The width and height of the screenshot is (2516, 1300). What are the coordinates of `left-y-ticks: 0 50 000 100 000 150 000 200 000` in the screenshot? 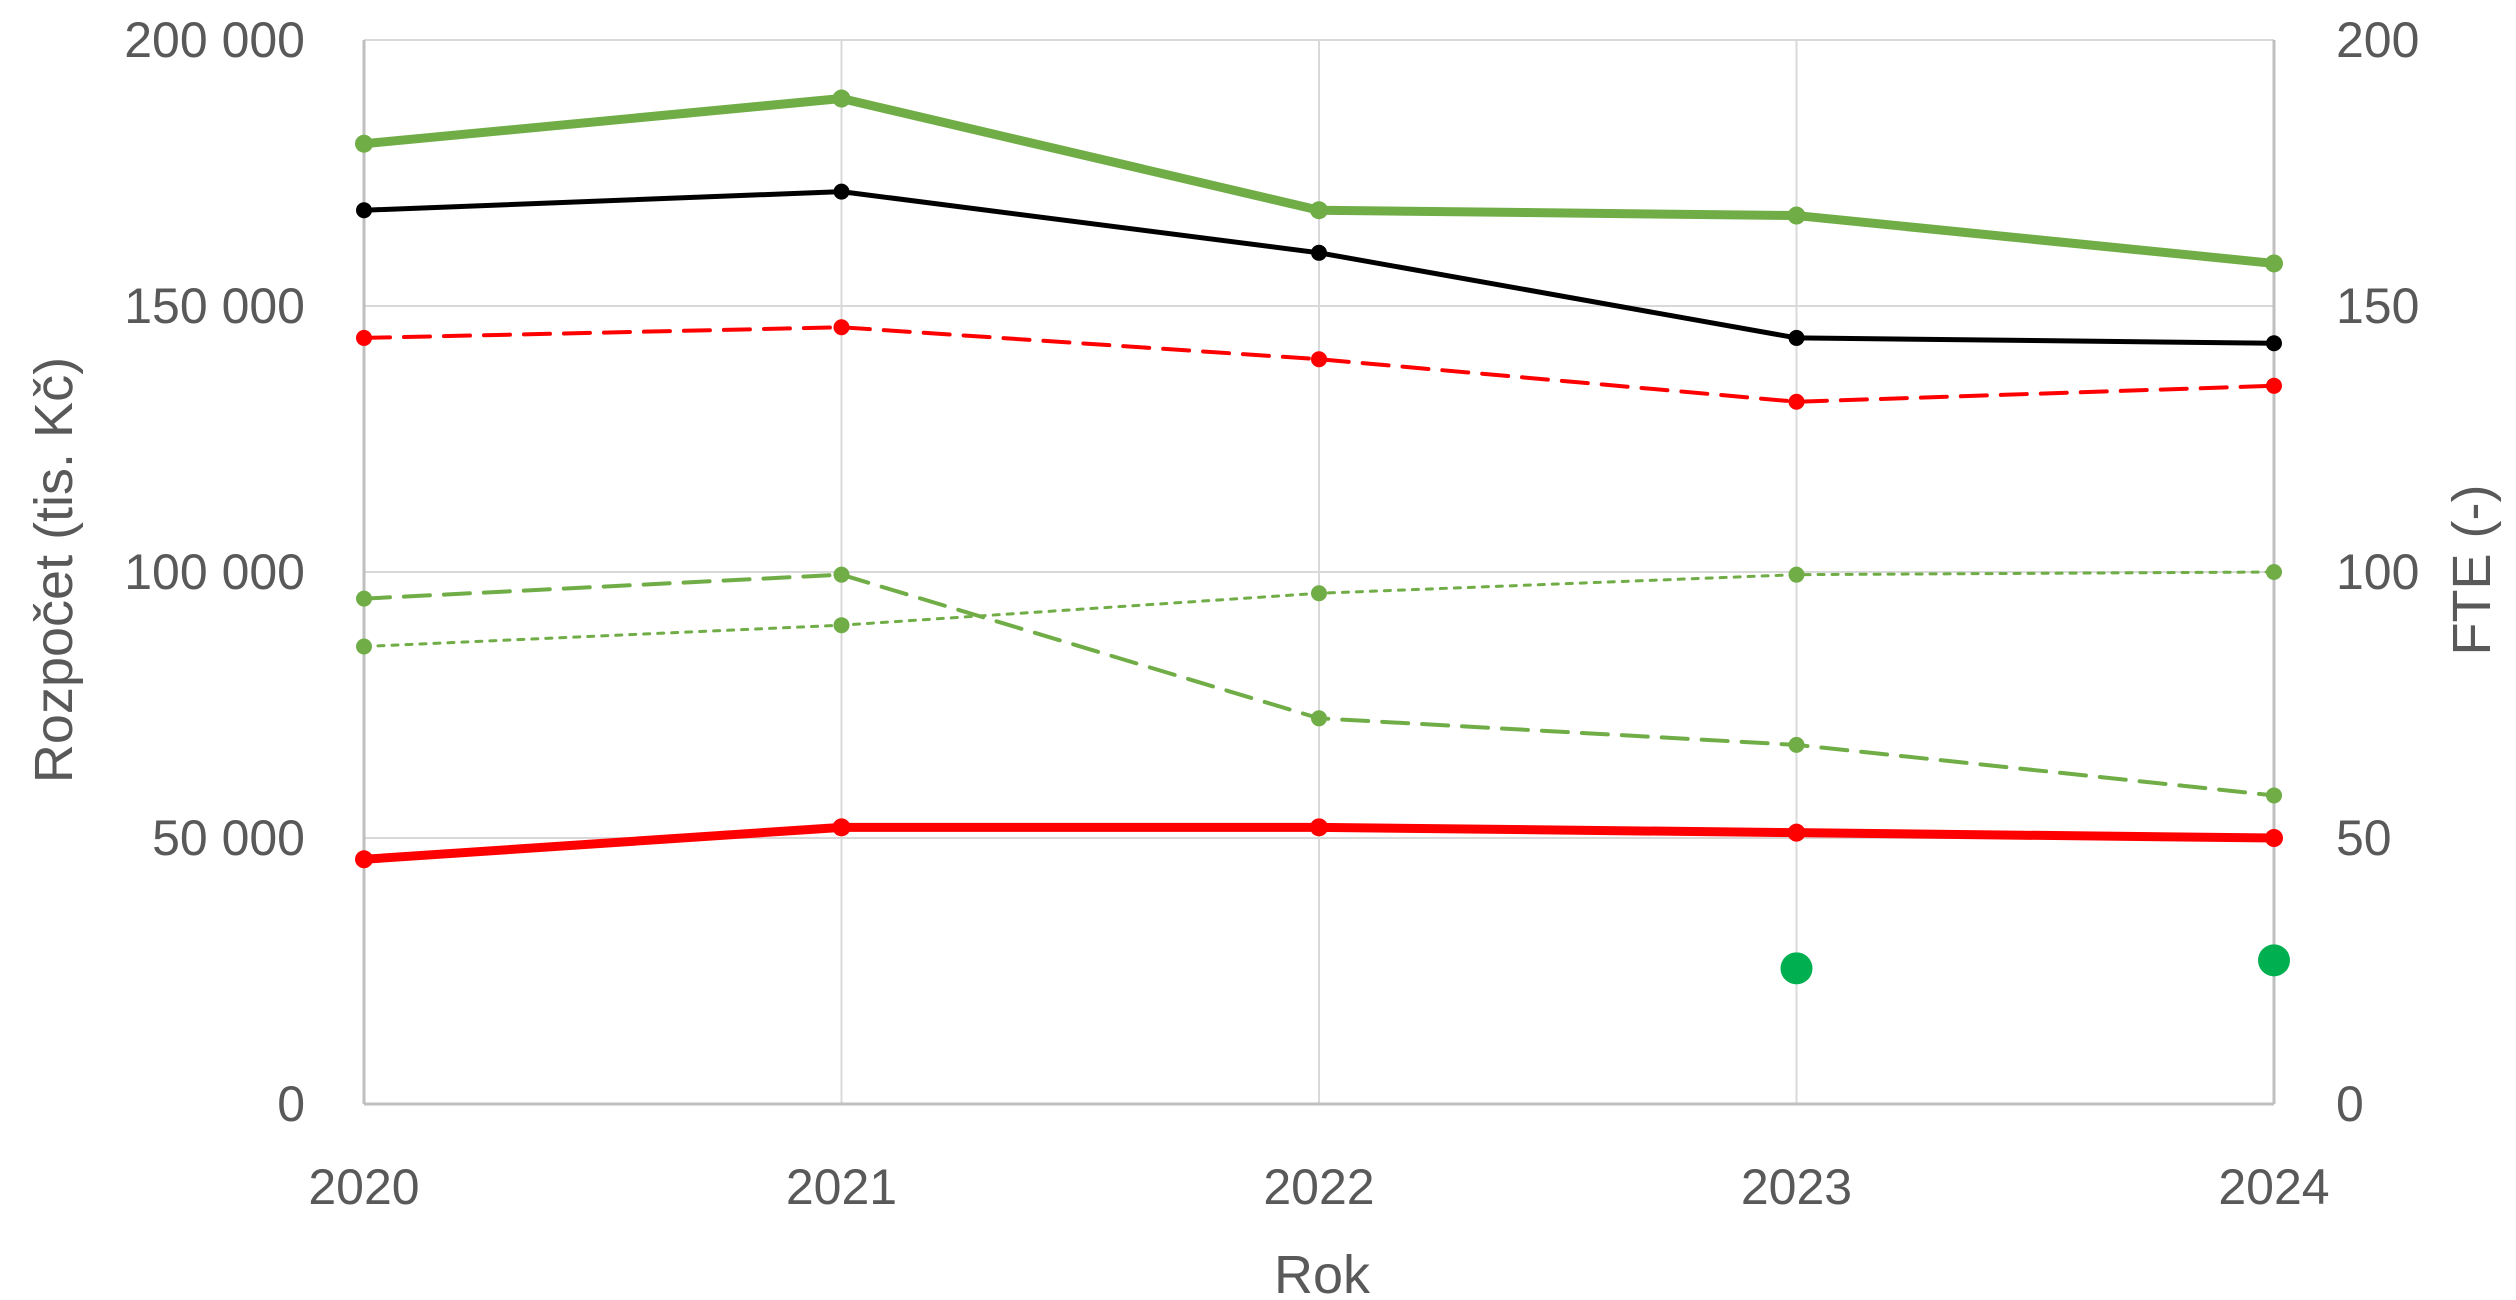 It's located at (214, 572).